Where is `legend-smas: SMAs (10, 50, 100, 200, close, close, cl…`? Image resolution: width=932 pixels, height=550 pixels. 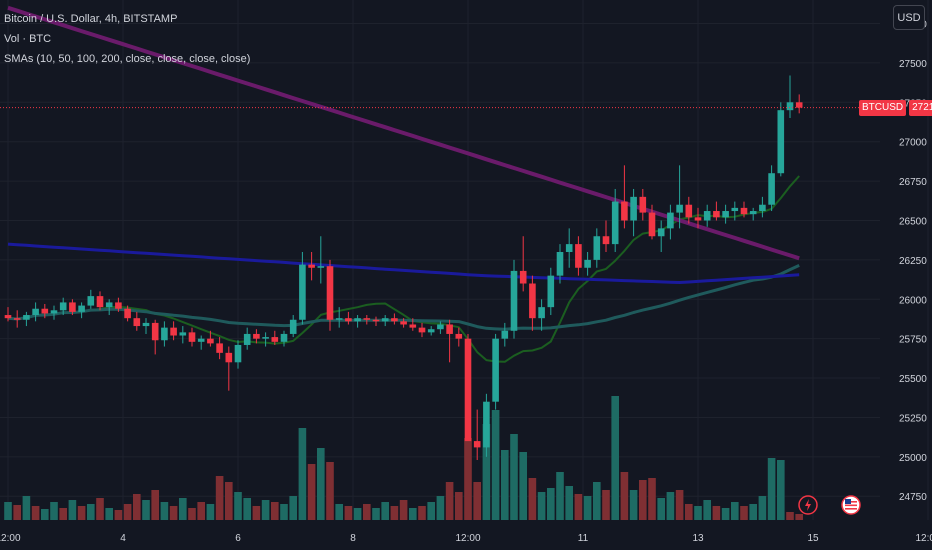 legend-smas: SMAs (10, 50, 100, 200, close, close, cl… is located at coordinates (127, 59).